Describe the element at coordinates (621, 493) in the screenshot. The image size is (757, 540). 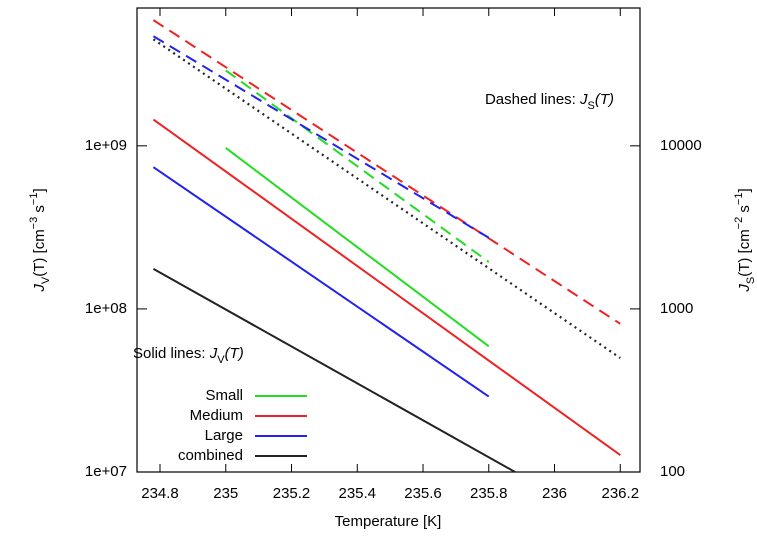
I see `x-tick-label: 236.2` at that location.